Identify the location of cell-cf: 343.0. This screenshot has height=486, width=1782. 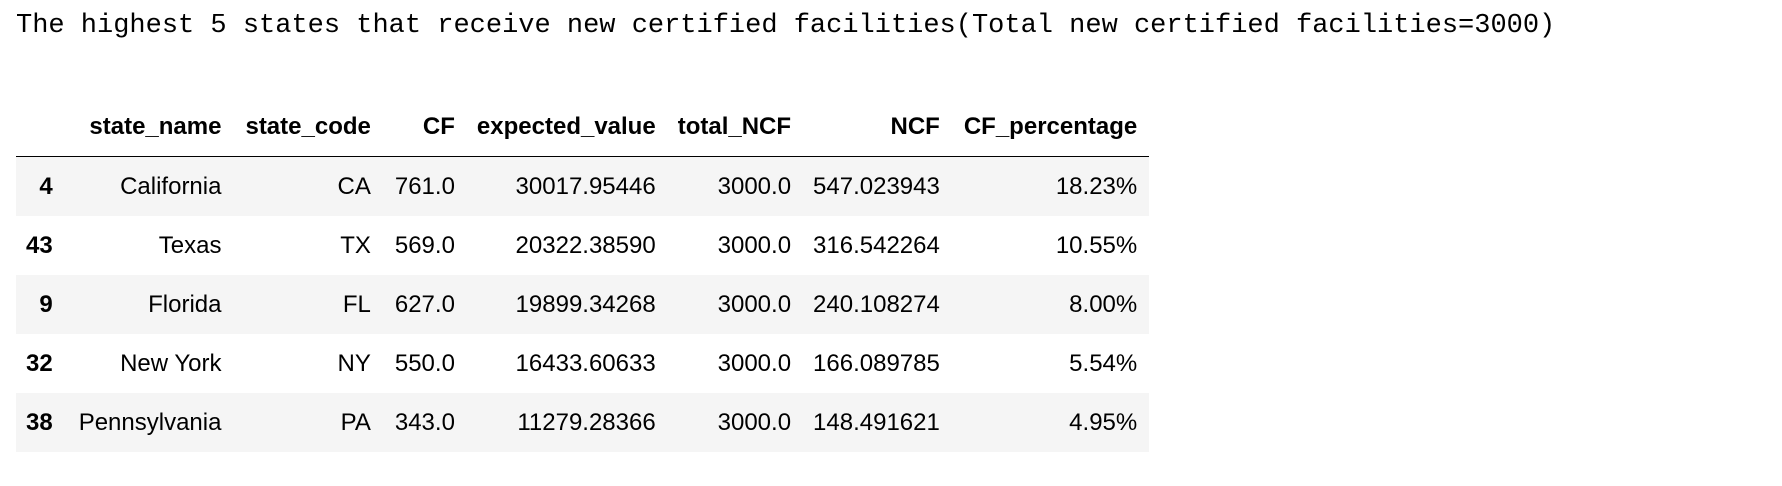
(424, 422).